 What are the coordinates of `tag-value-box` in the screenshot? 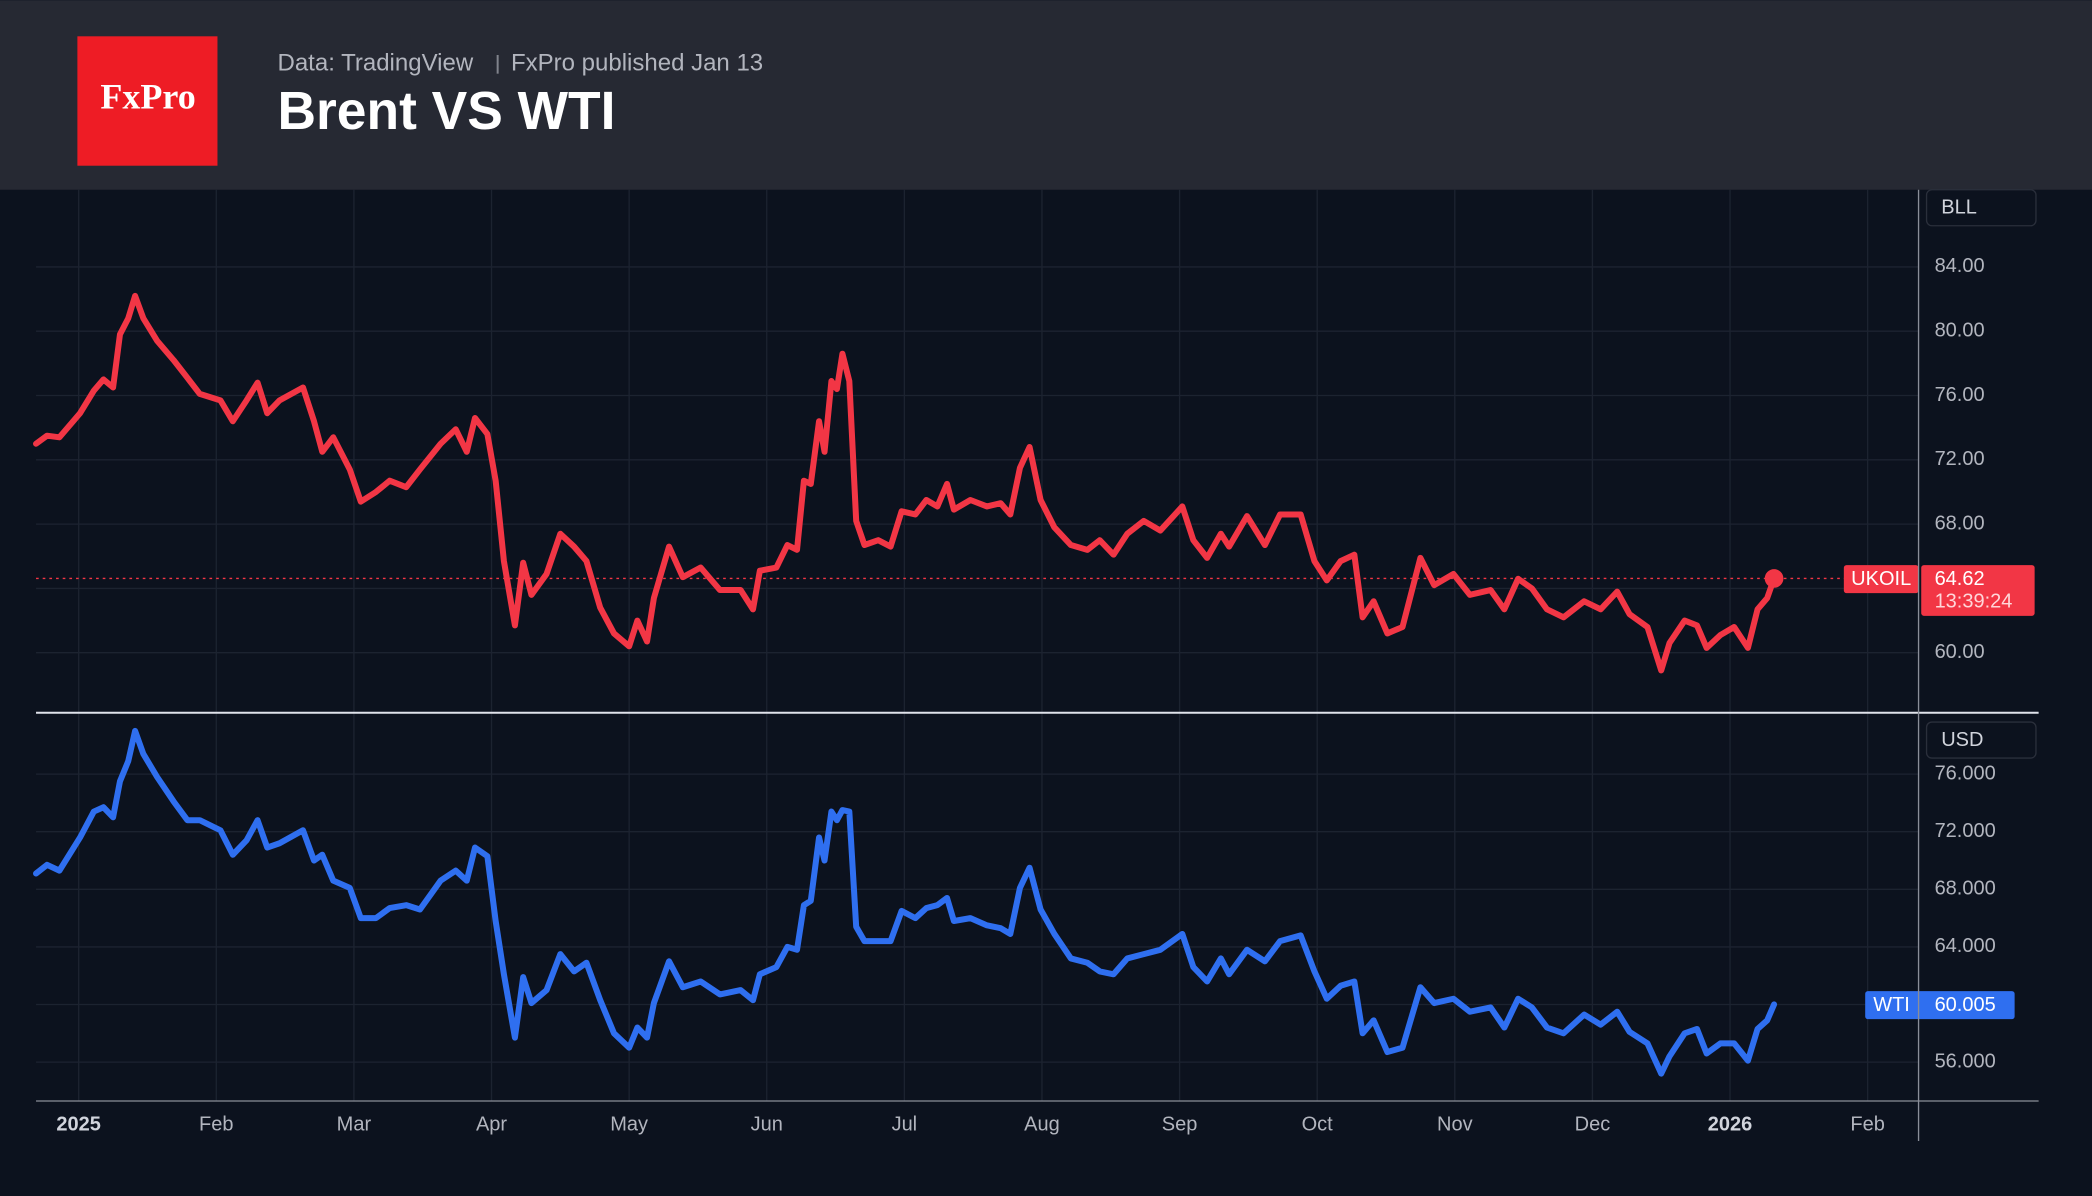 It's located at (1978, 590).